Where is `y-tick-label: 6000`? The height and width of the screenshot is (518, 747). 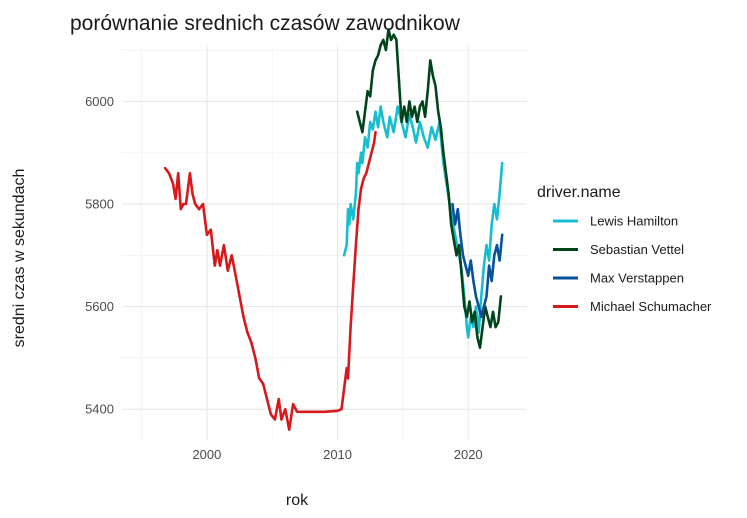 y-tick-label: 6000 is located at coordinates (99, 101).